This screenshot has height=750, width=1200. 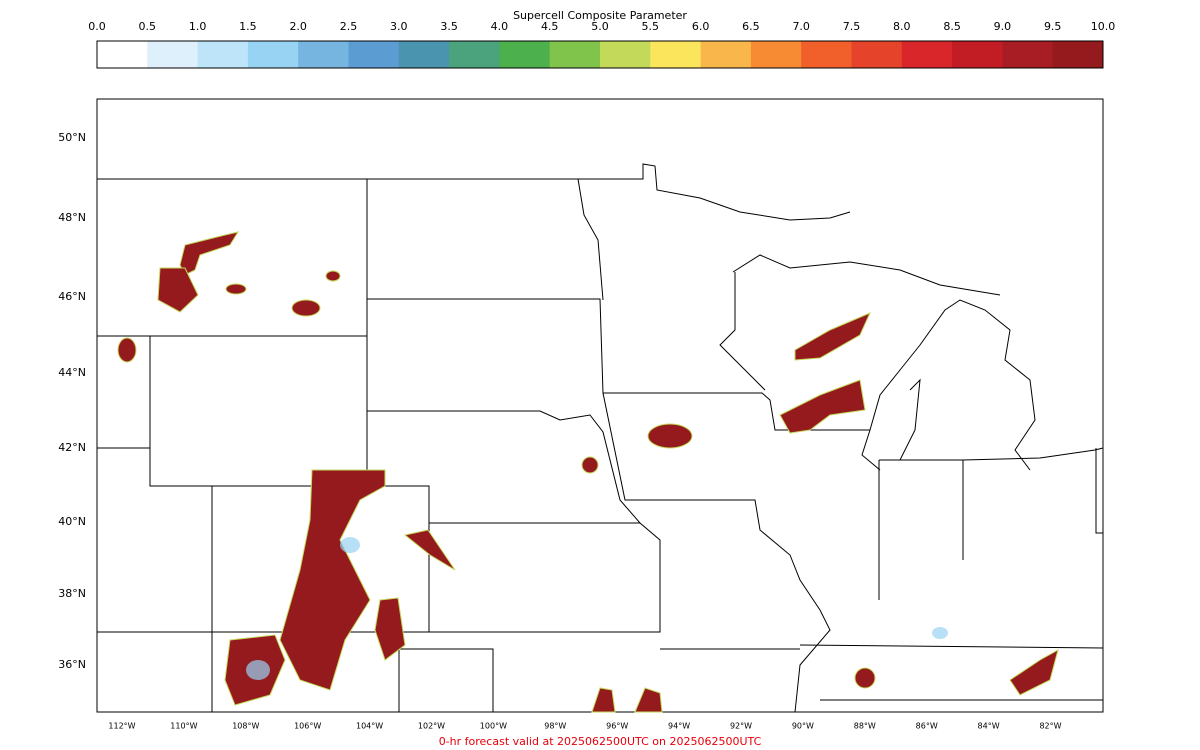 I want to click on lon-label: 94°W, so click(x=679, y=726).